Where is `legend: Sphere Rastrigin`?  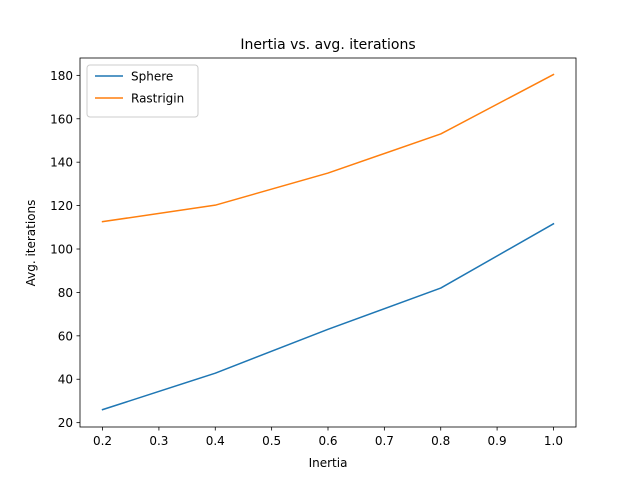 legend: Sphere Rastrigin is located at coordinates (142, 91).